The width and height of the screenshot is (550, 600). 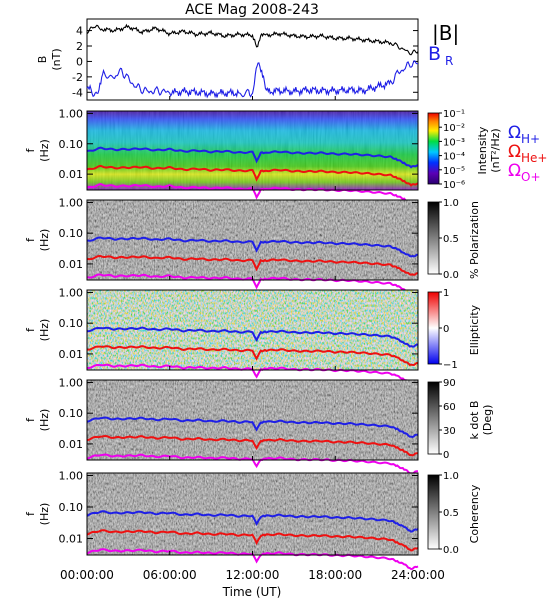 What do you see at coordinates (454, 185) in the screenshot?
I see `colorbar-tick-label: 10⁻⁶` at bounding box center [454, 185].